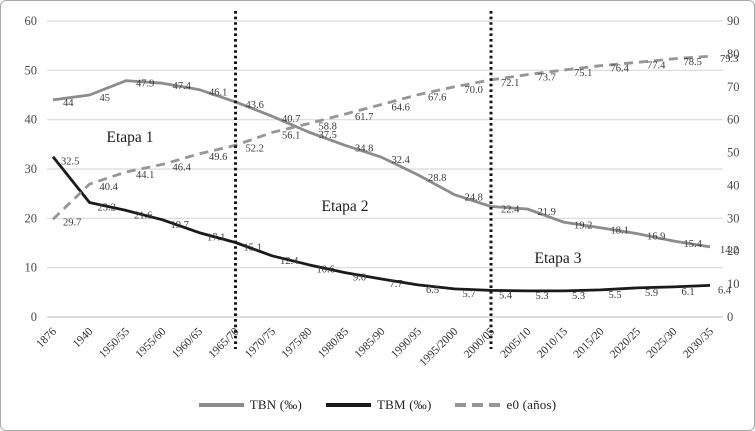  What do you see at coordinates (698, 342) in the screenshot?
I see `svg-text: 2030/35` at bounding box center [698, 342].